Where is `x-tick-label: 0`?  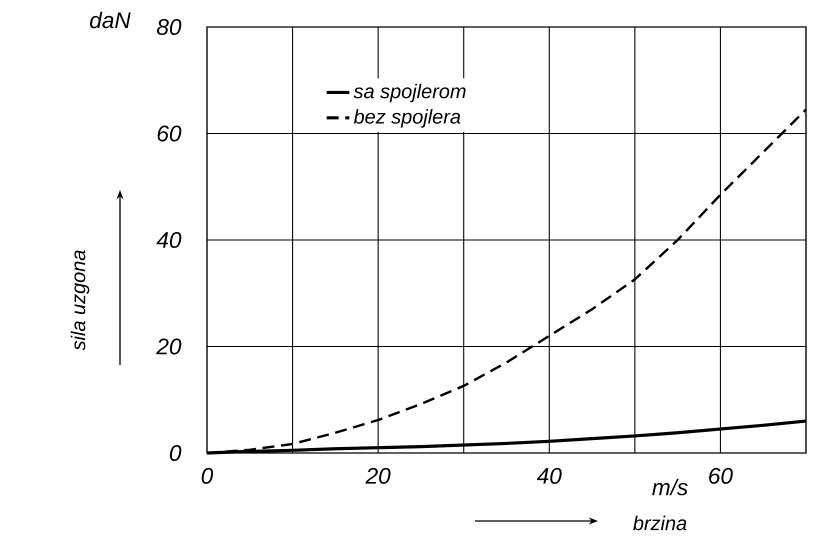 x-tick-label: 0 is located at coordinates (208, 476).